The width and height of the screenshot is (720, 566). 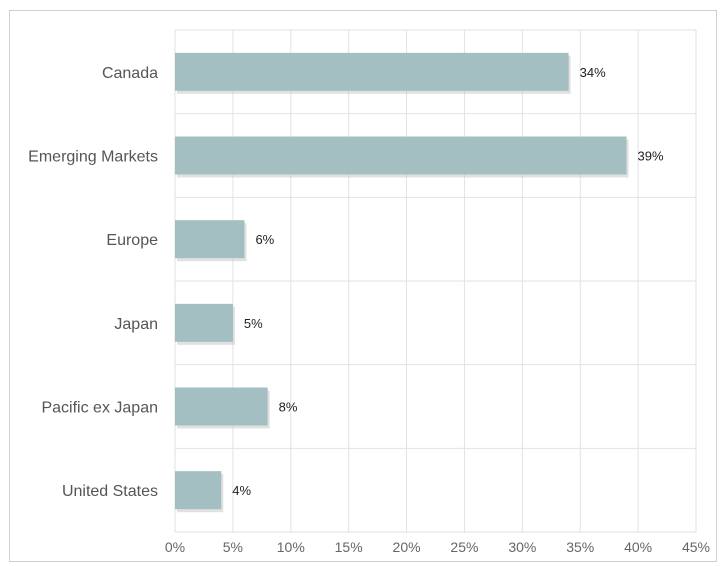 What do you see at coordinates (651, 156) in the screenshot?
I see `data-label-1: 39%` at bounding box center [651, 156].